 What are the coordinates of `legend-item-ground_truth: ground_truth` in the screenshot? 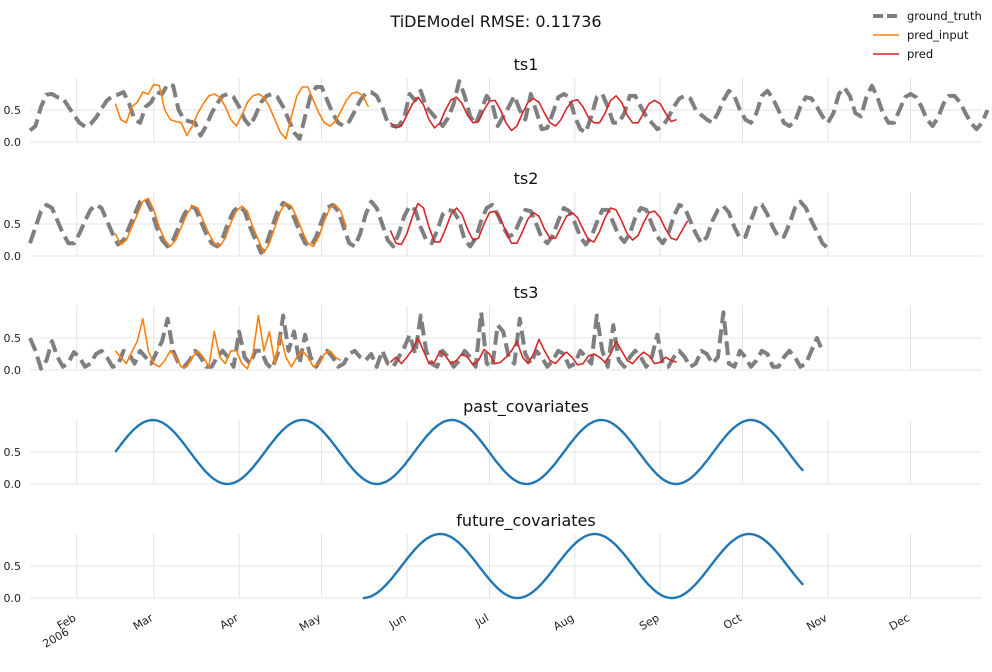 It's located at (927, 16).